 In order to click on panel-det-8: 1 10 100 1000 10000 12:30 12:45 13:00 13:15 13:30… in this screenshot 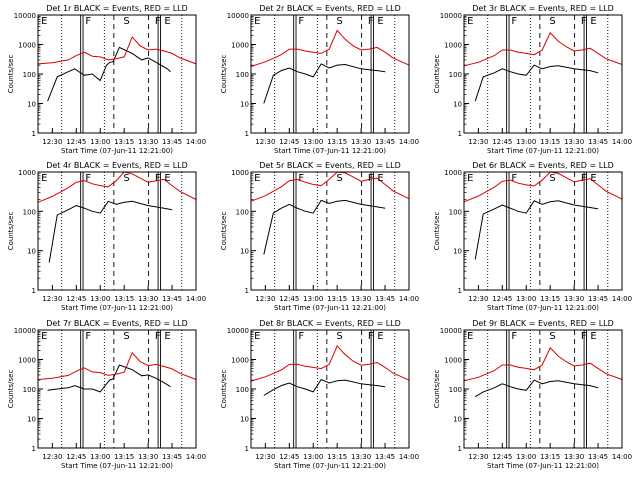, I will do `click(319, 394)`.